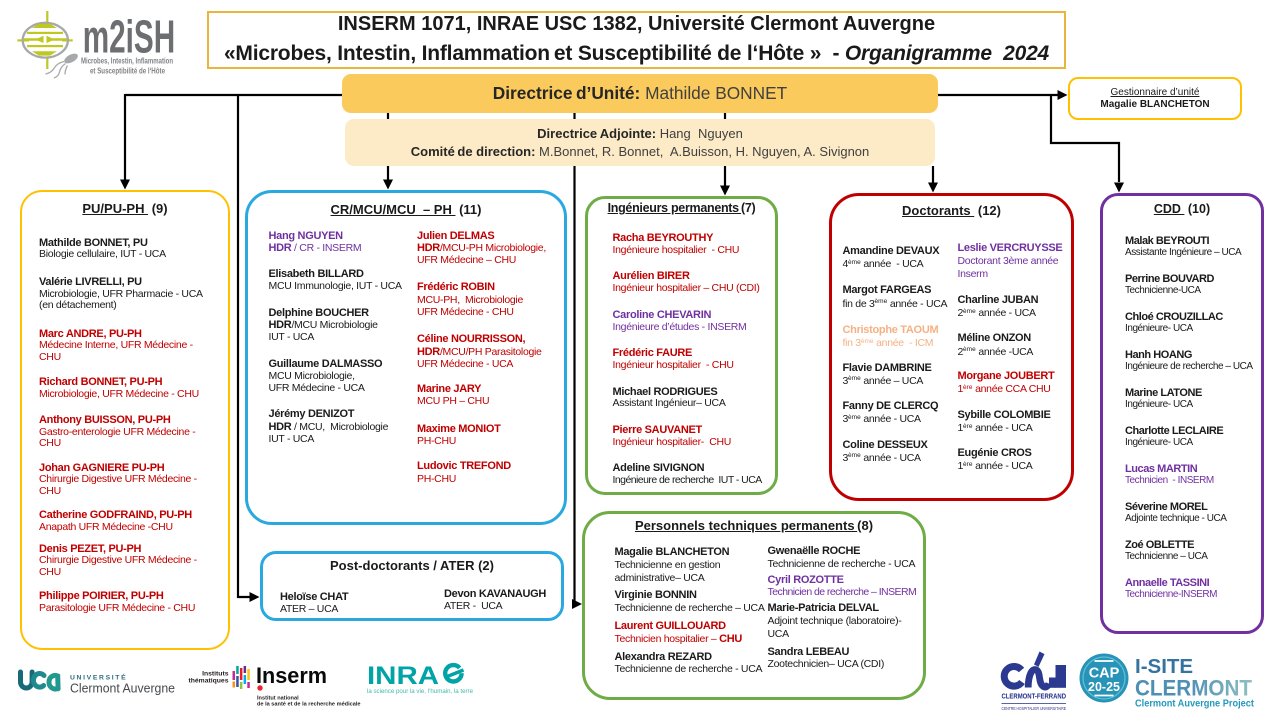 The height and width of the screenshot is (720, 1280). What do you see at coordinates (291, 675) in the screenshot?
I see `svg-text: Inserm` at bounding box center [291, 675].